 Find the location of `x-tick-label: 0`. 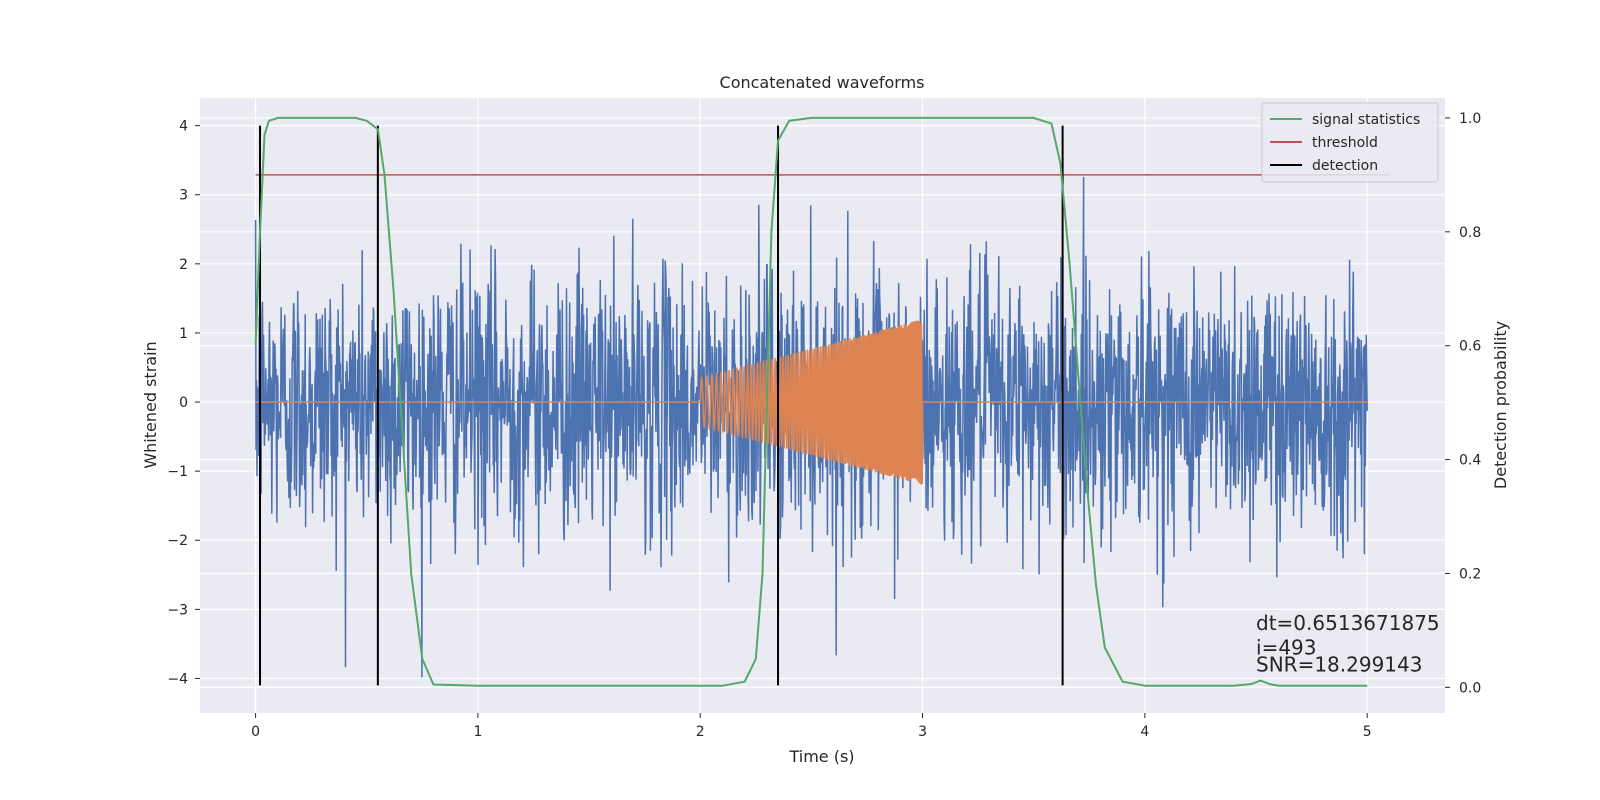

x-tick-label: 0 is located at coordinates (255, 732).